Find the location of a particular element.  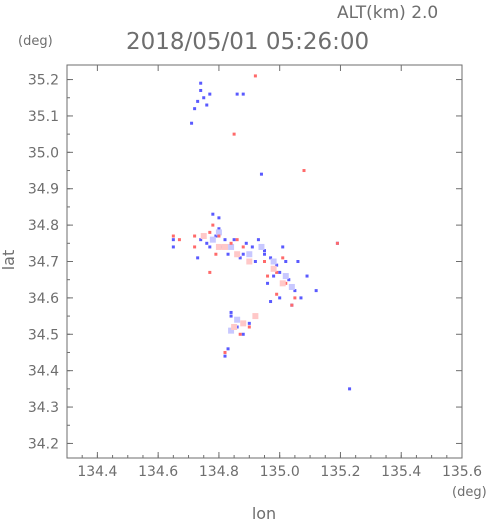

x-tick-label: 134.6 is located at coordinates (158, 472).